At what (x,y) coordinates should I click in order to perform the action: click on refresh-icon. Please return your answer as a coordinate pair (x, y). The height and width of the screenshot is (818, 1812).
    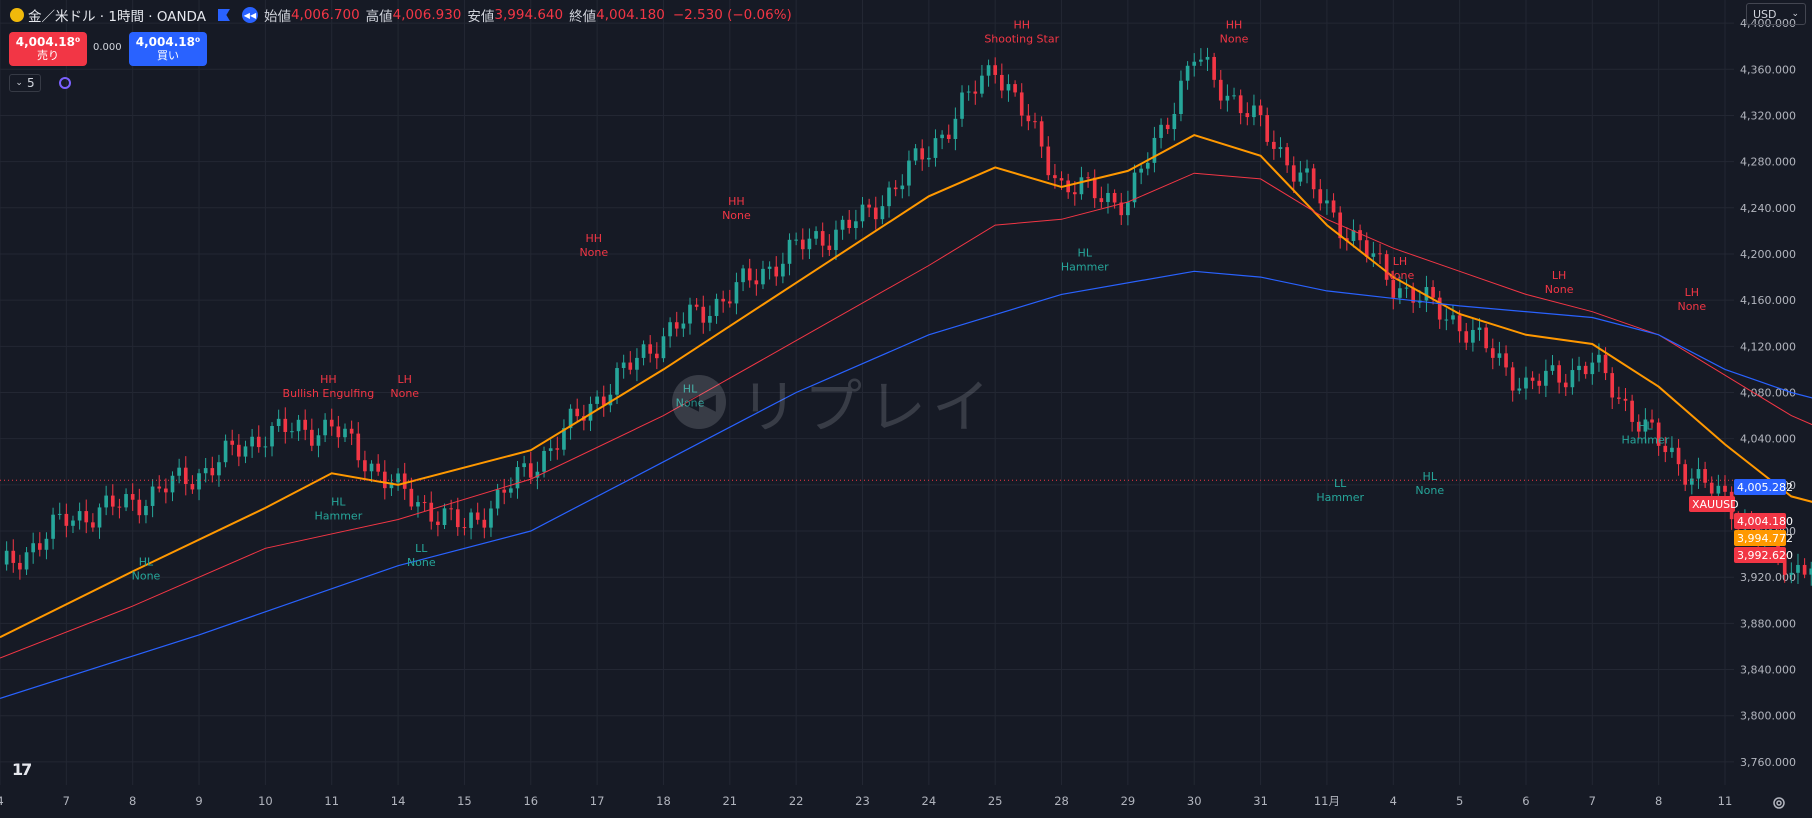
    Looking at the image, I should click on (65, 83).